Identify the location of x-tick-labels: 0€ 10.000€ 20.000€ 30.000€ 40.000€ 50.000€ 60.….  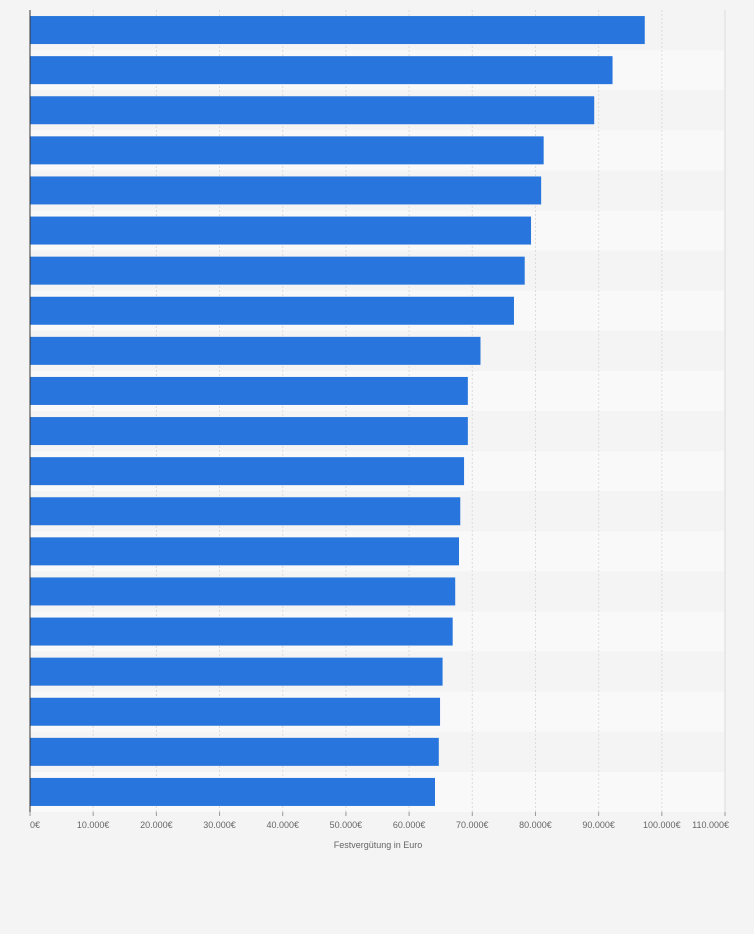
(379, 821).